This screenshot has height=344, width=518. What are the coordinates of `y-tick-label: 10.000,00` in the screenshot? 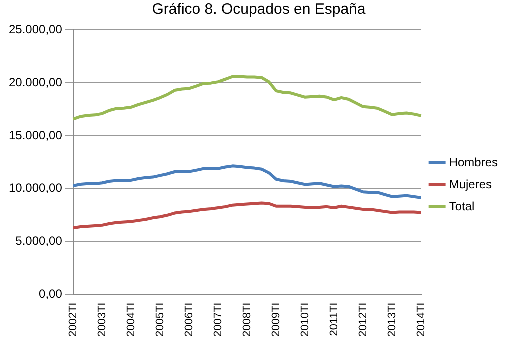 It's located at (35, 188).